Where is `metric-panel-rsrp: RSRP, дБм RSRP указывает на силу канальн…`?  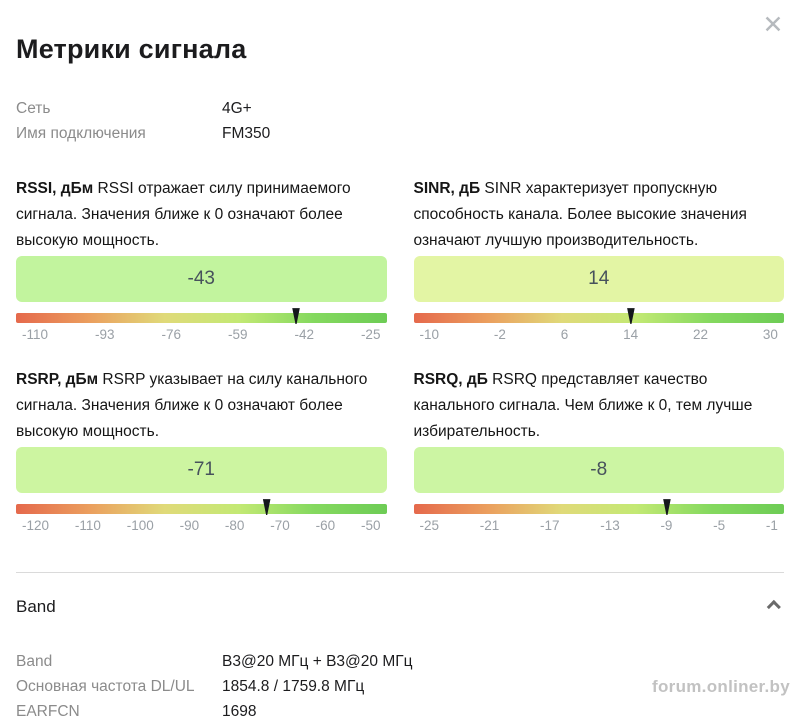
metric-panel-rsrp: RSRP, дБм RSRP указывает на силу канальн… is located at coordinates (201, 450).